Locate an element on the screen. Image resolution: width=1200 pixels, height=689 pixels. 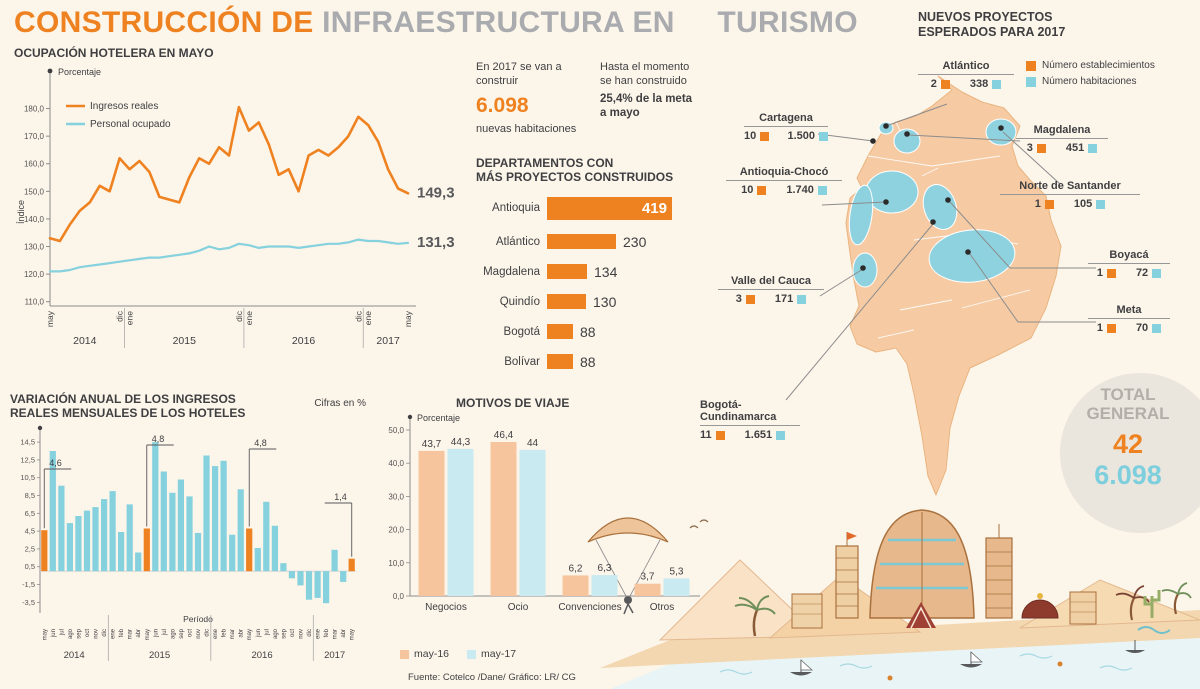
map-title: NUEVOS PROYECTOS ESPERADOS PARA 2017 is located at coordinates (992, 24).